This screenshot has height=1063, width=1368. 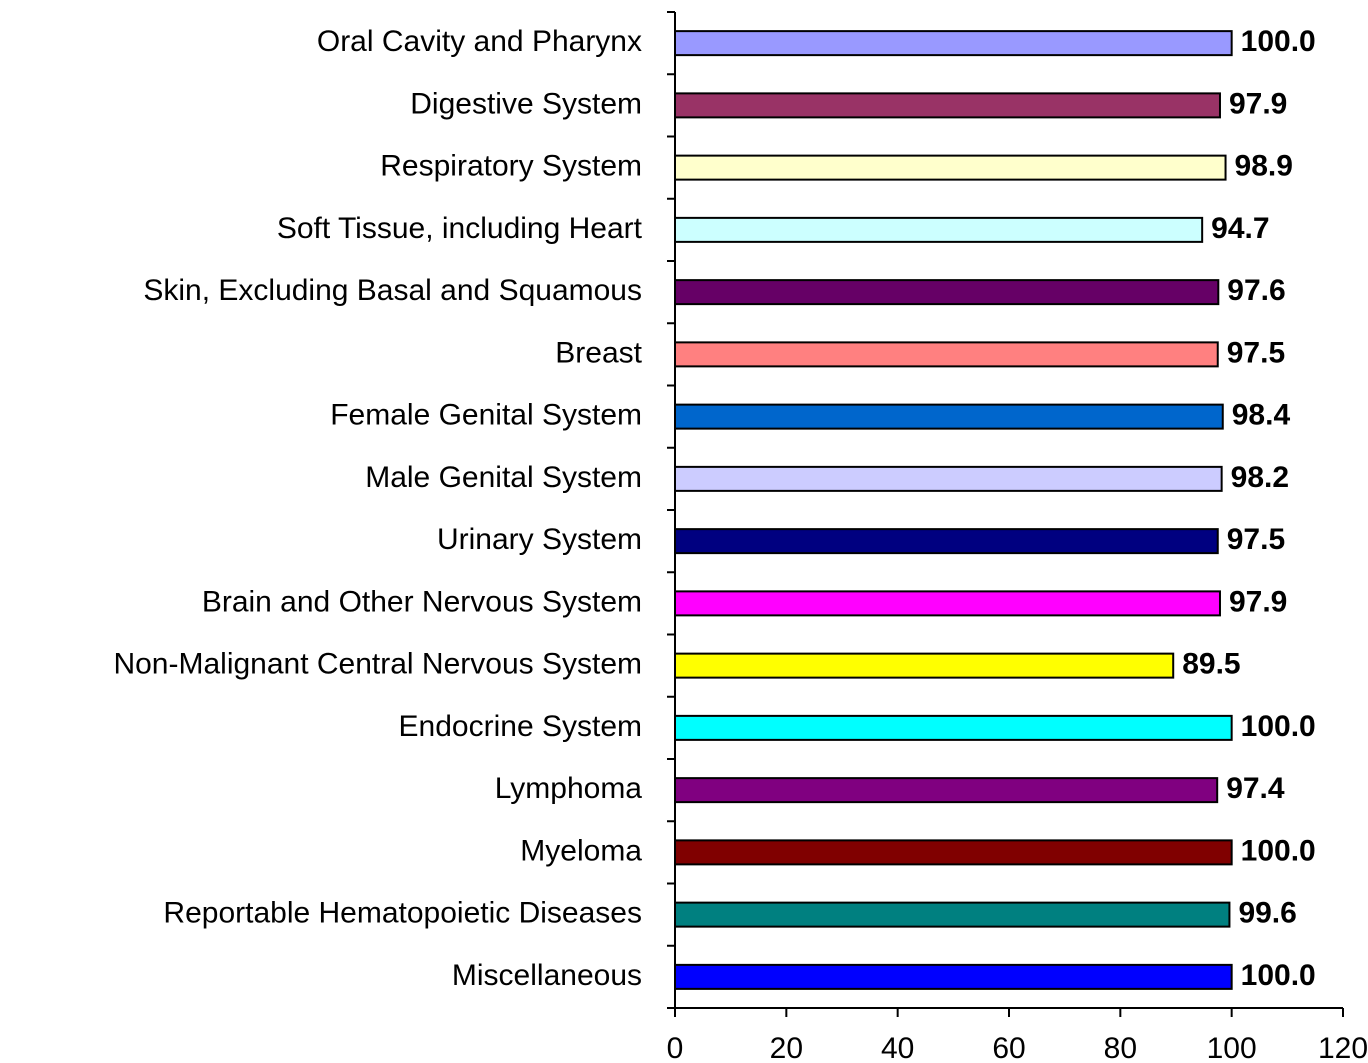 What do you see at coordinates (1267, 913) in the screenshot?
I see `value-label: 99.6` at bounding box center [1267, 913].